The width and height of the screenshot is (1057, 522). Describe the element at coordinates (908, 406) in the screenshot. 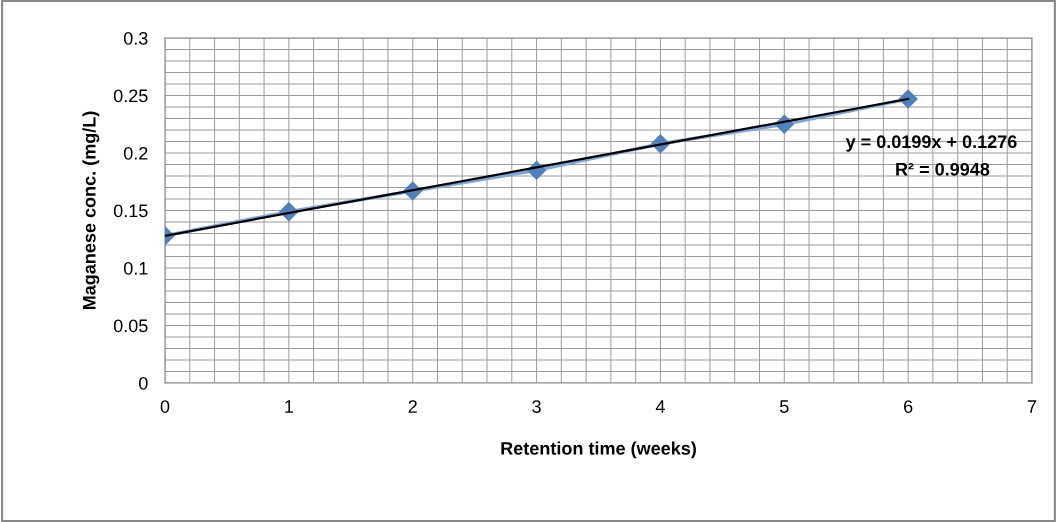

I see `x-tick-label: 6` at that location.